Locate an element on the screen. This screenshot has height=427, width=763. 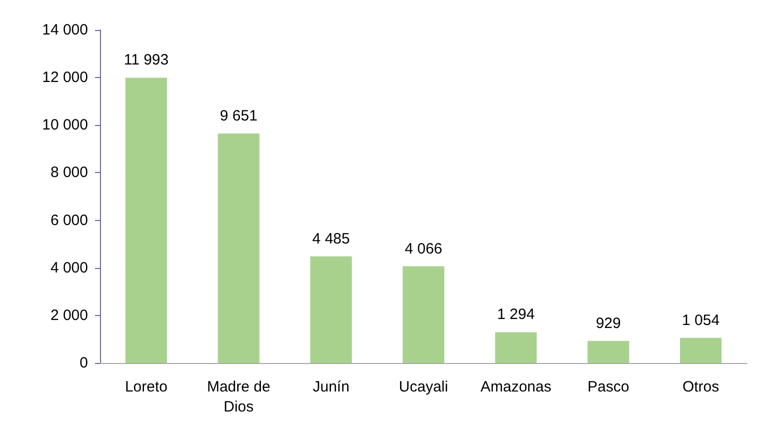
data-label: 9 651 is located at coordinates (239, 115).